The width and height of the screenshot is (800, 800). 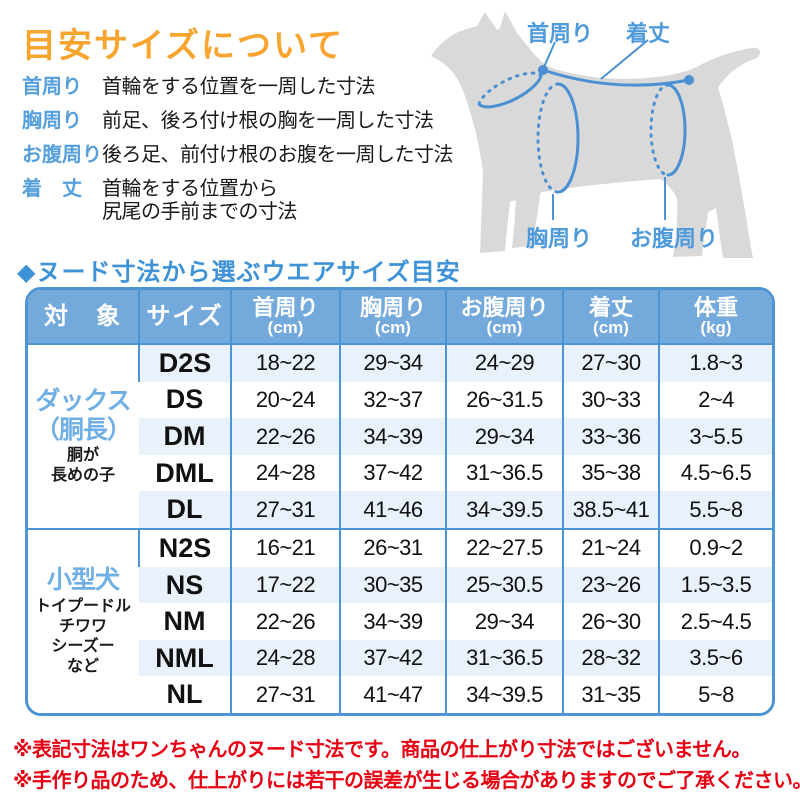 I want to click on value-cell: 31~35, so click(x=610, y=694).